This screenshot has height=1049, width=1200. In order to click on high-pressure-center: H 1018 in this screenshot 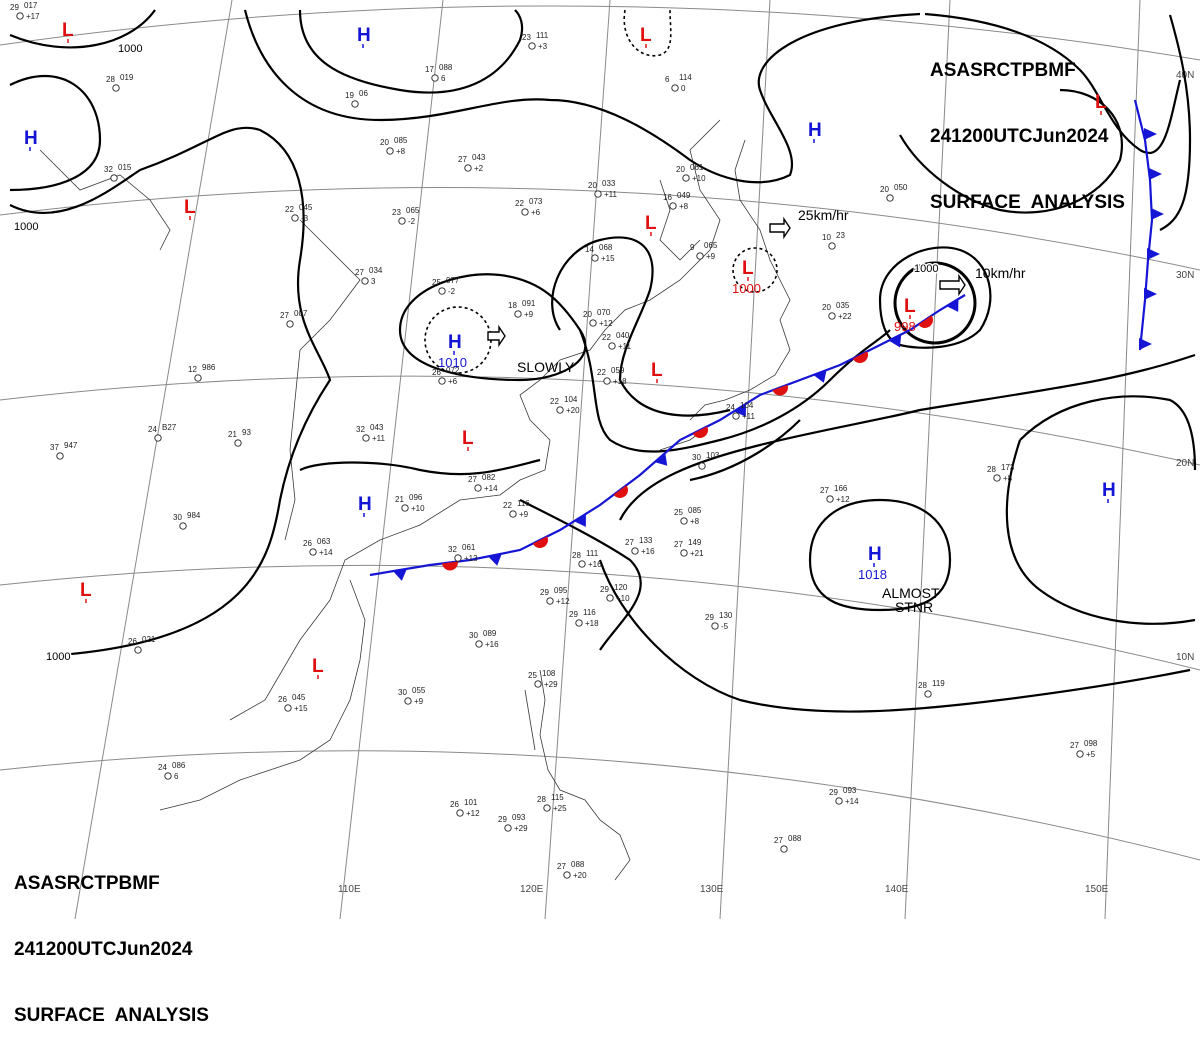, I will do `click(872, 563)`.